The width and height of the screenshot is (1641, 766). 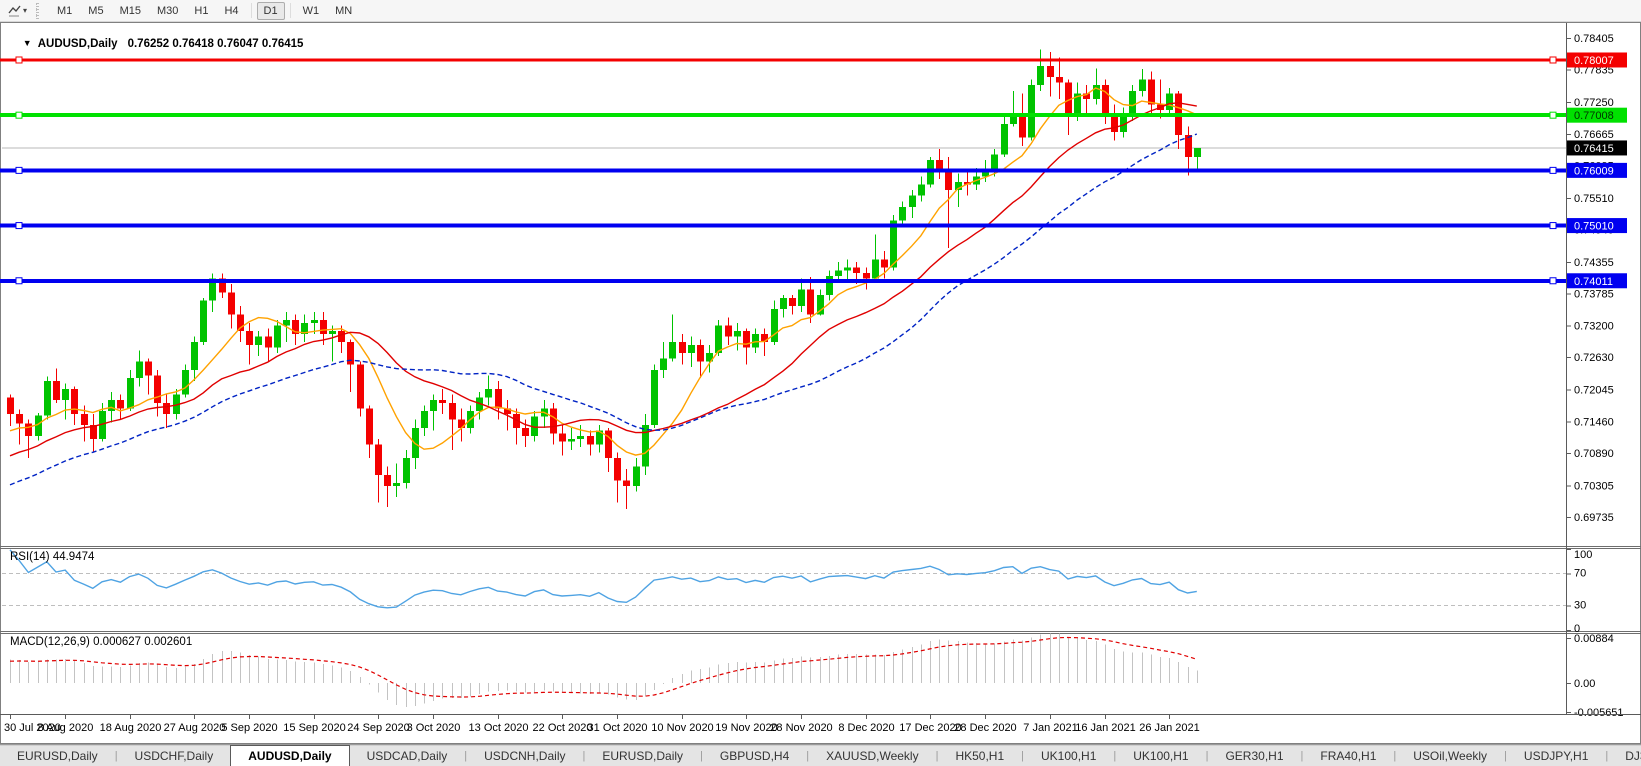 What do you see at coordinates (783, 60) in the screenshot?
I see `horizontal-line-0.78007` at bounding box center [783, 60].